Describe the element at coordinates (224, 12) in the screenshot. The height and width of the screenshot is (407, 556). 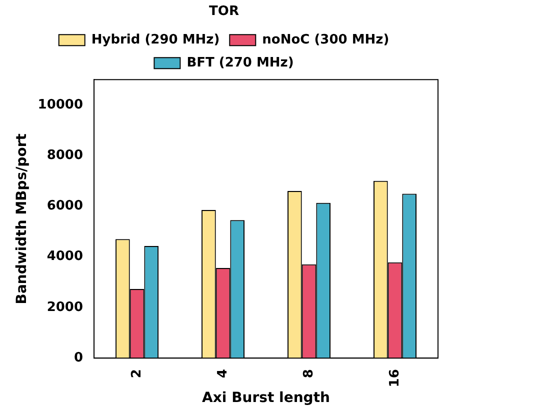
I see `chart-title: TOR` at that location.